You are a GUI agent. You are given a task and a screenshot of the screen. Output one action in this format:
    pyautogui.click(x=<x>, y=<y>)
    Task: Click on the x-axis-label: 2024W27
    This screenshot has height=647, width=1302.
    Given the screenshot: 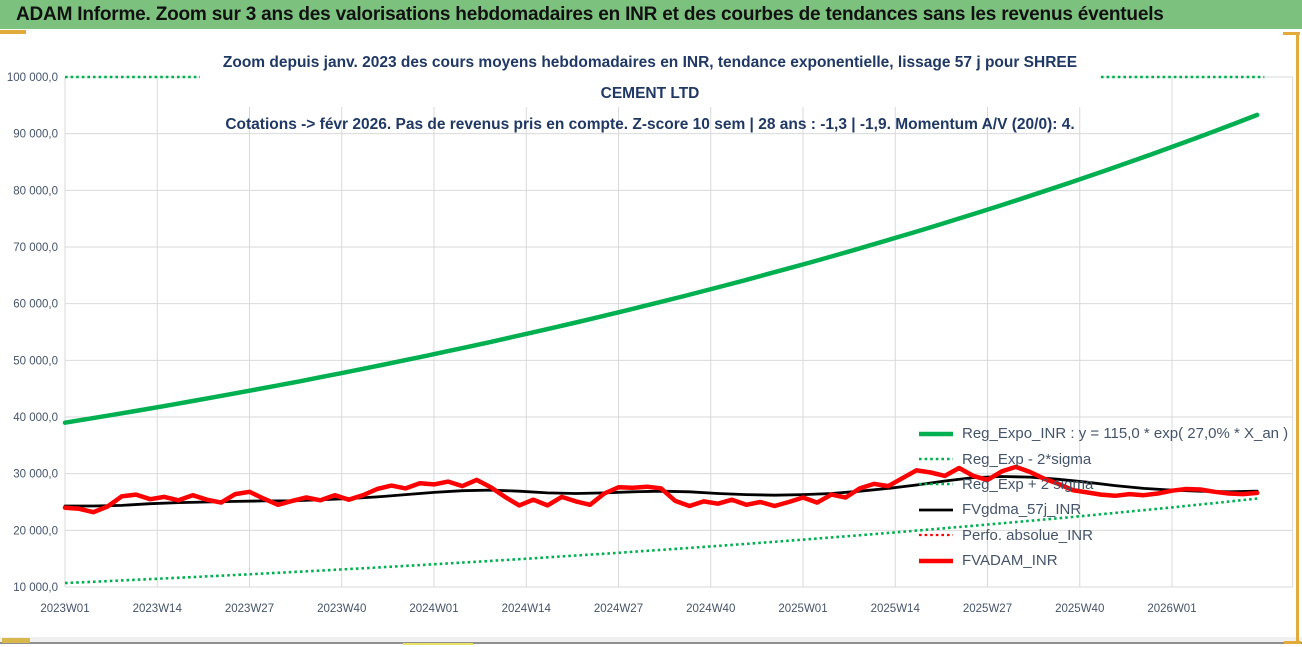 What is the action you would take?
    pyautogui.click(x=618, y=609)
    